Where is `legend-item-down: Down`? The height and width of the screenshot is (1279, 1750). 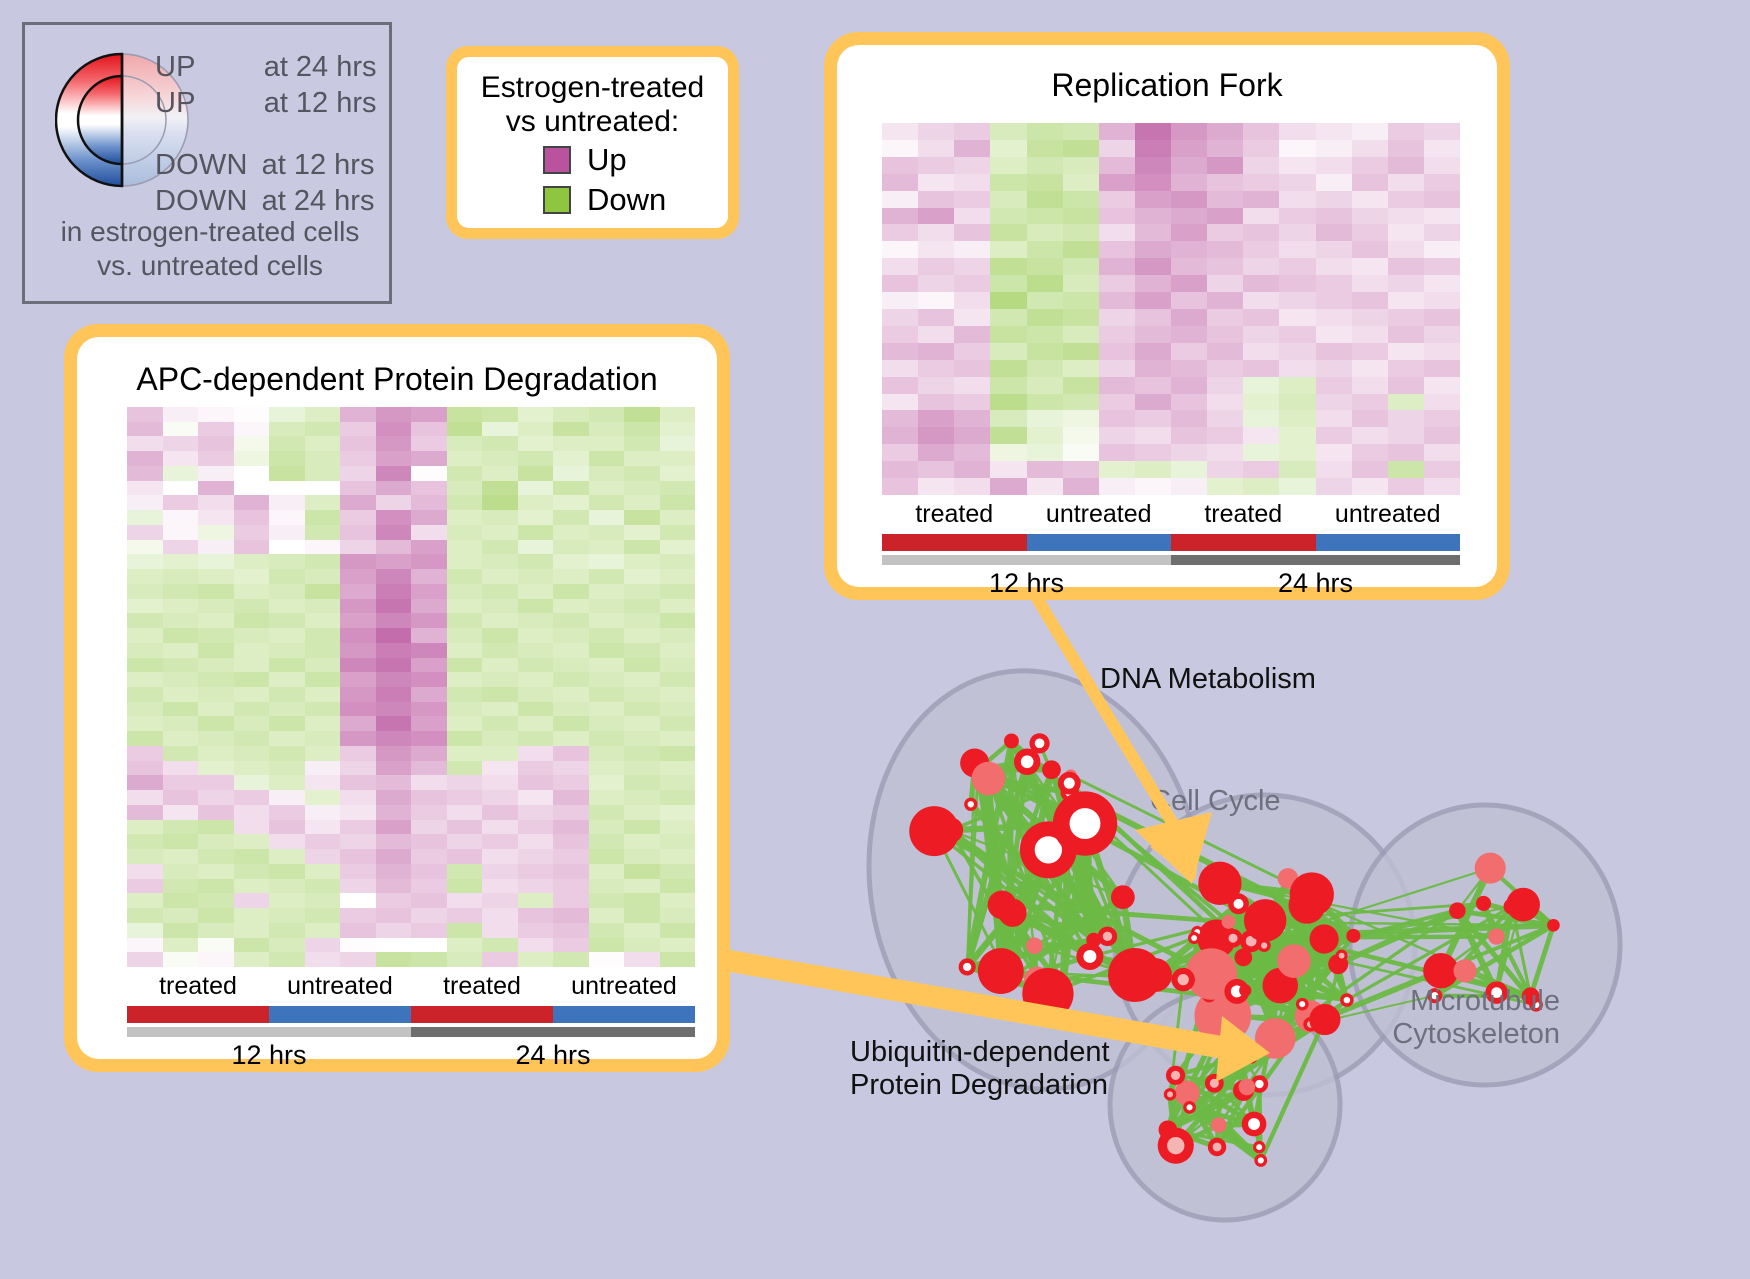
legend-item-down: Down is located at coordinates (627, 200).